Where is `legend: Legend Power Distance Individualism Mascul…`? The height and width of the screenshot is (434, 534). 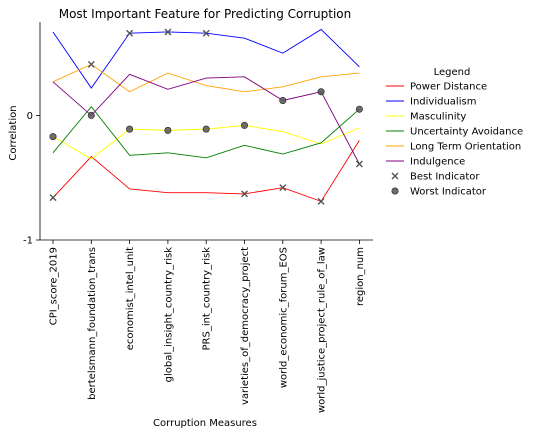
legend: Legend Power Distance Individualism Mascul… is located at coordinates (454, 132).